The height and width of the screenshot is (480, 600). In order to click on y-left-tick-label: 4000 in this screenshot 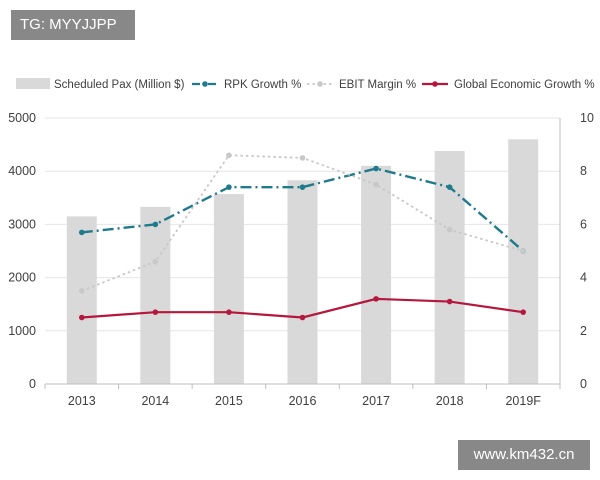, I will do `click(22, 171)`.